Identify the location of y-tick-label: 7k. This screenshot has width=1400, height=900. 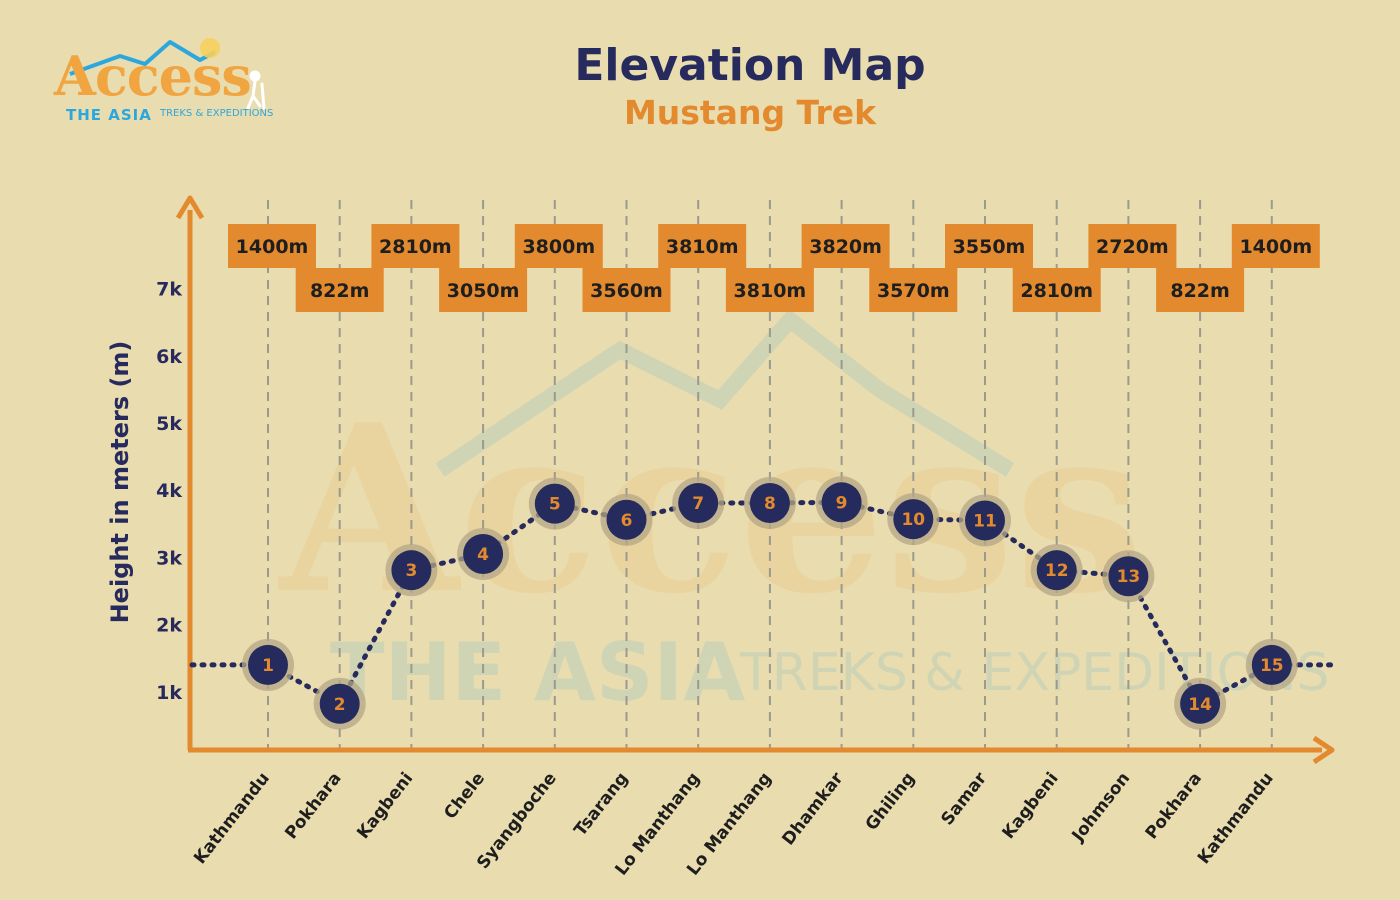
(169, 290).